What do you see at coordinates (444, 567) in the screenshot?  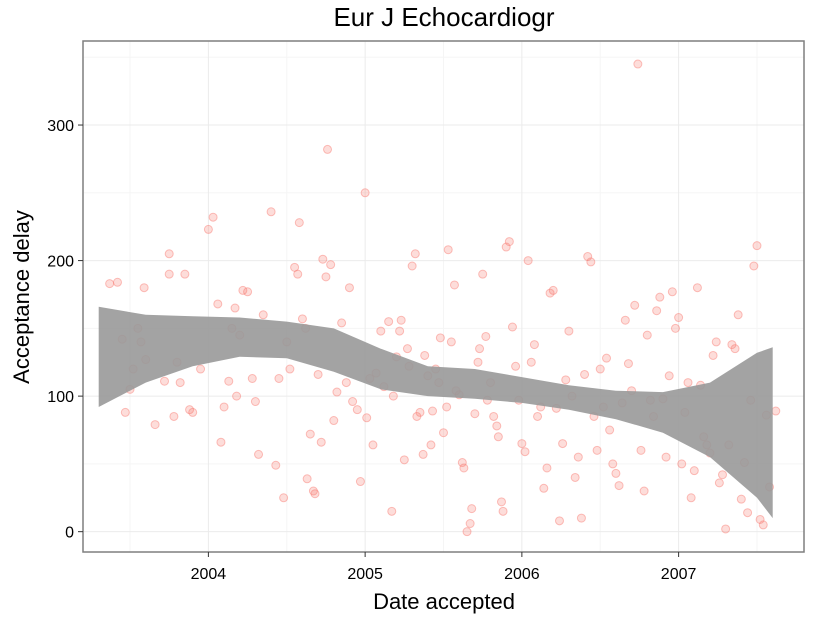 I see `x-axis: 2004 2005 2006 2007` at bounding box center [444, 567].